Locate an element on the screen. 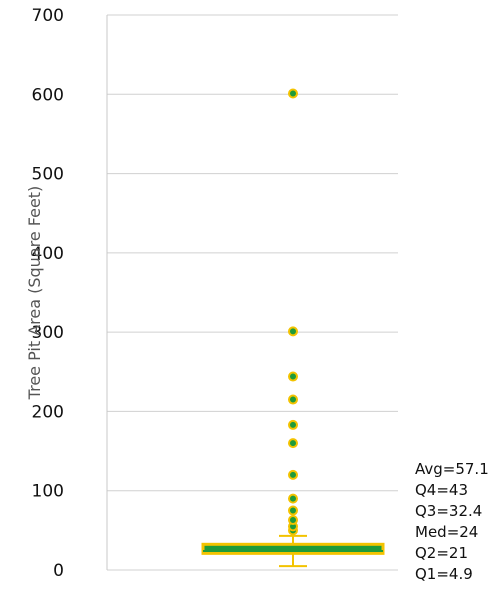 This screenshot has height=605, width=500. y-tick-label: 300 is located at coordinates (48, 333).